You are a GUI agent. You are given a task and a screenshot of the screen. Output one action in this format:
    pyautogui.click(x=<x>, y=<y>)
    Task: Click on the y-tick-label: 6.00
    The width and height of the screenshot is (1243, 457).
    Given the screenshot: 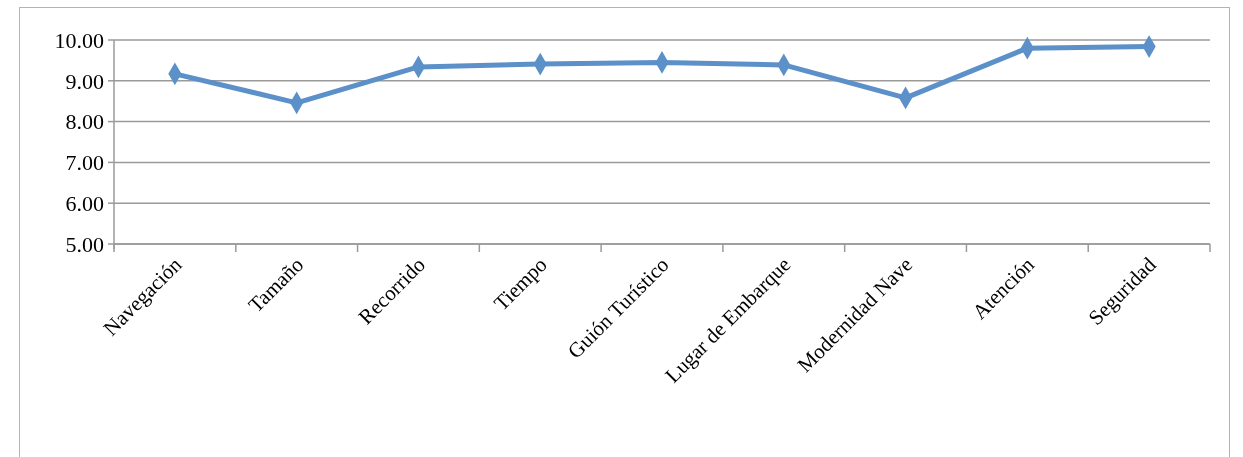 What is the action you would take?
    pyautogui.click(x=84, y=203)
    